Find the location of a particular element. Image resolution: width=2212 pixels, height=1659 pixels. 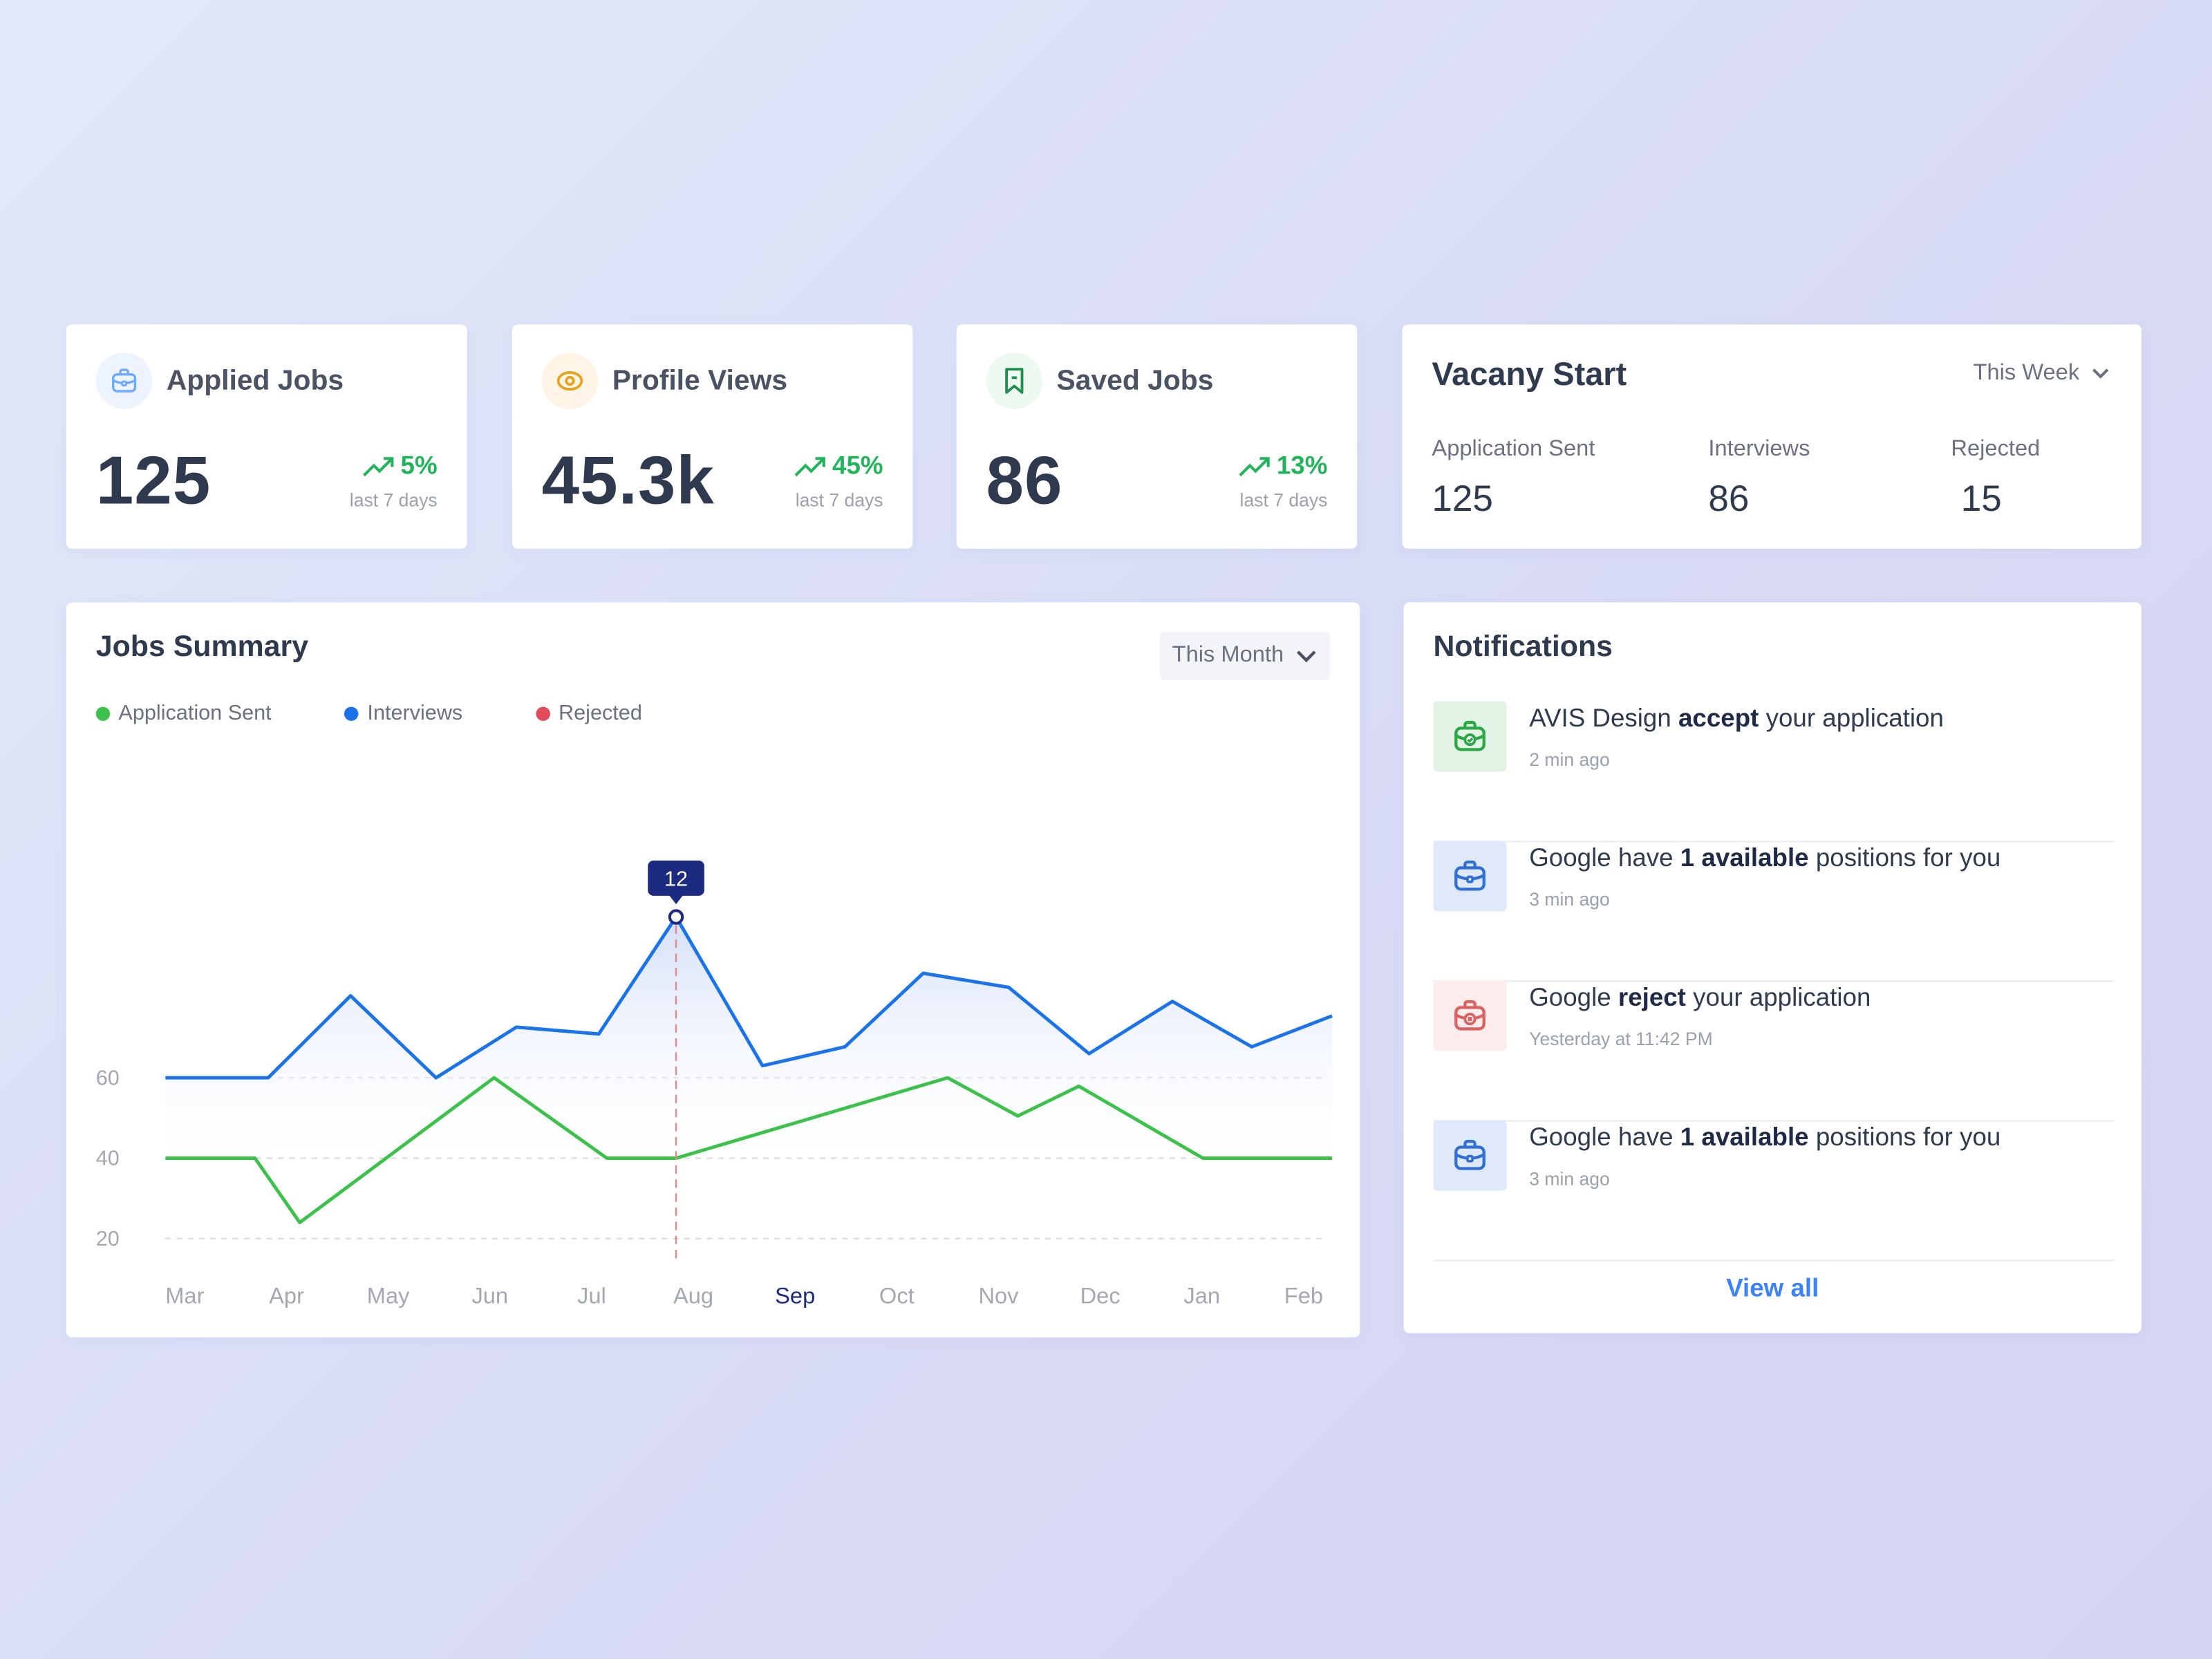

chart-legend: Application Sent Interviews Rejected is located at coordinates (368, 713).